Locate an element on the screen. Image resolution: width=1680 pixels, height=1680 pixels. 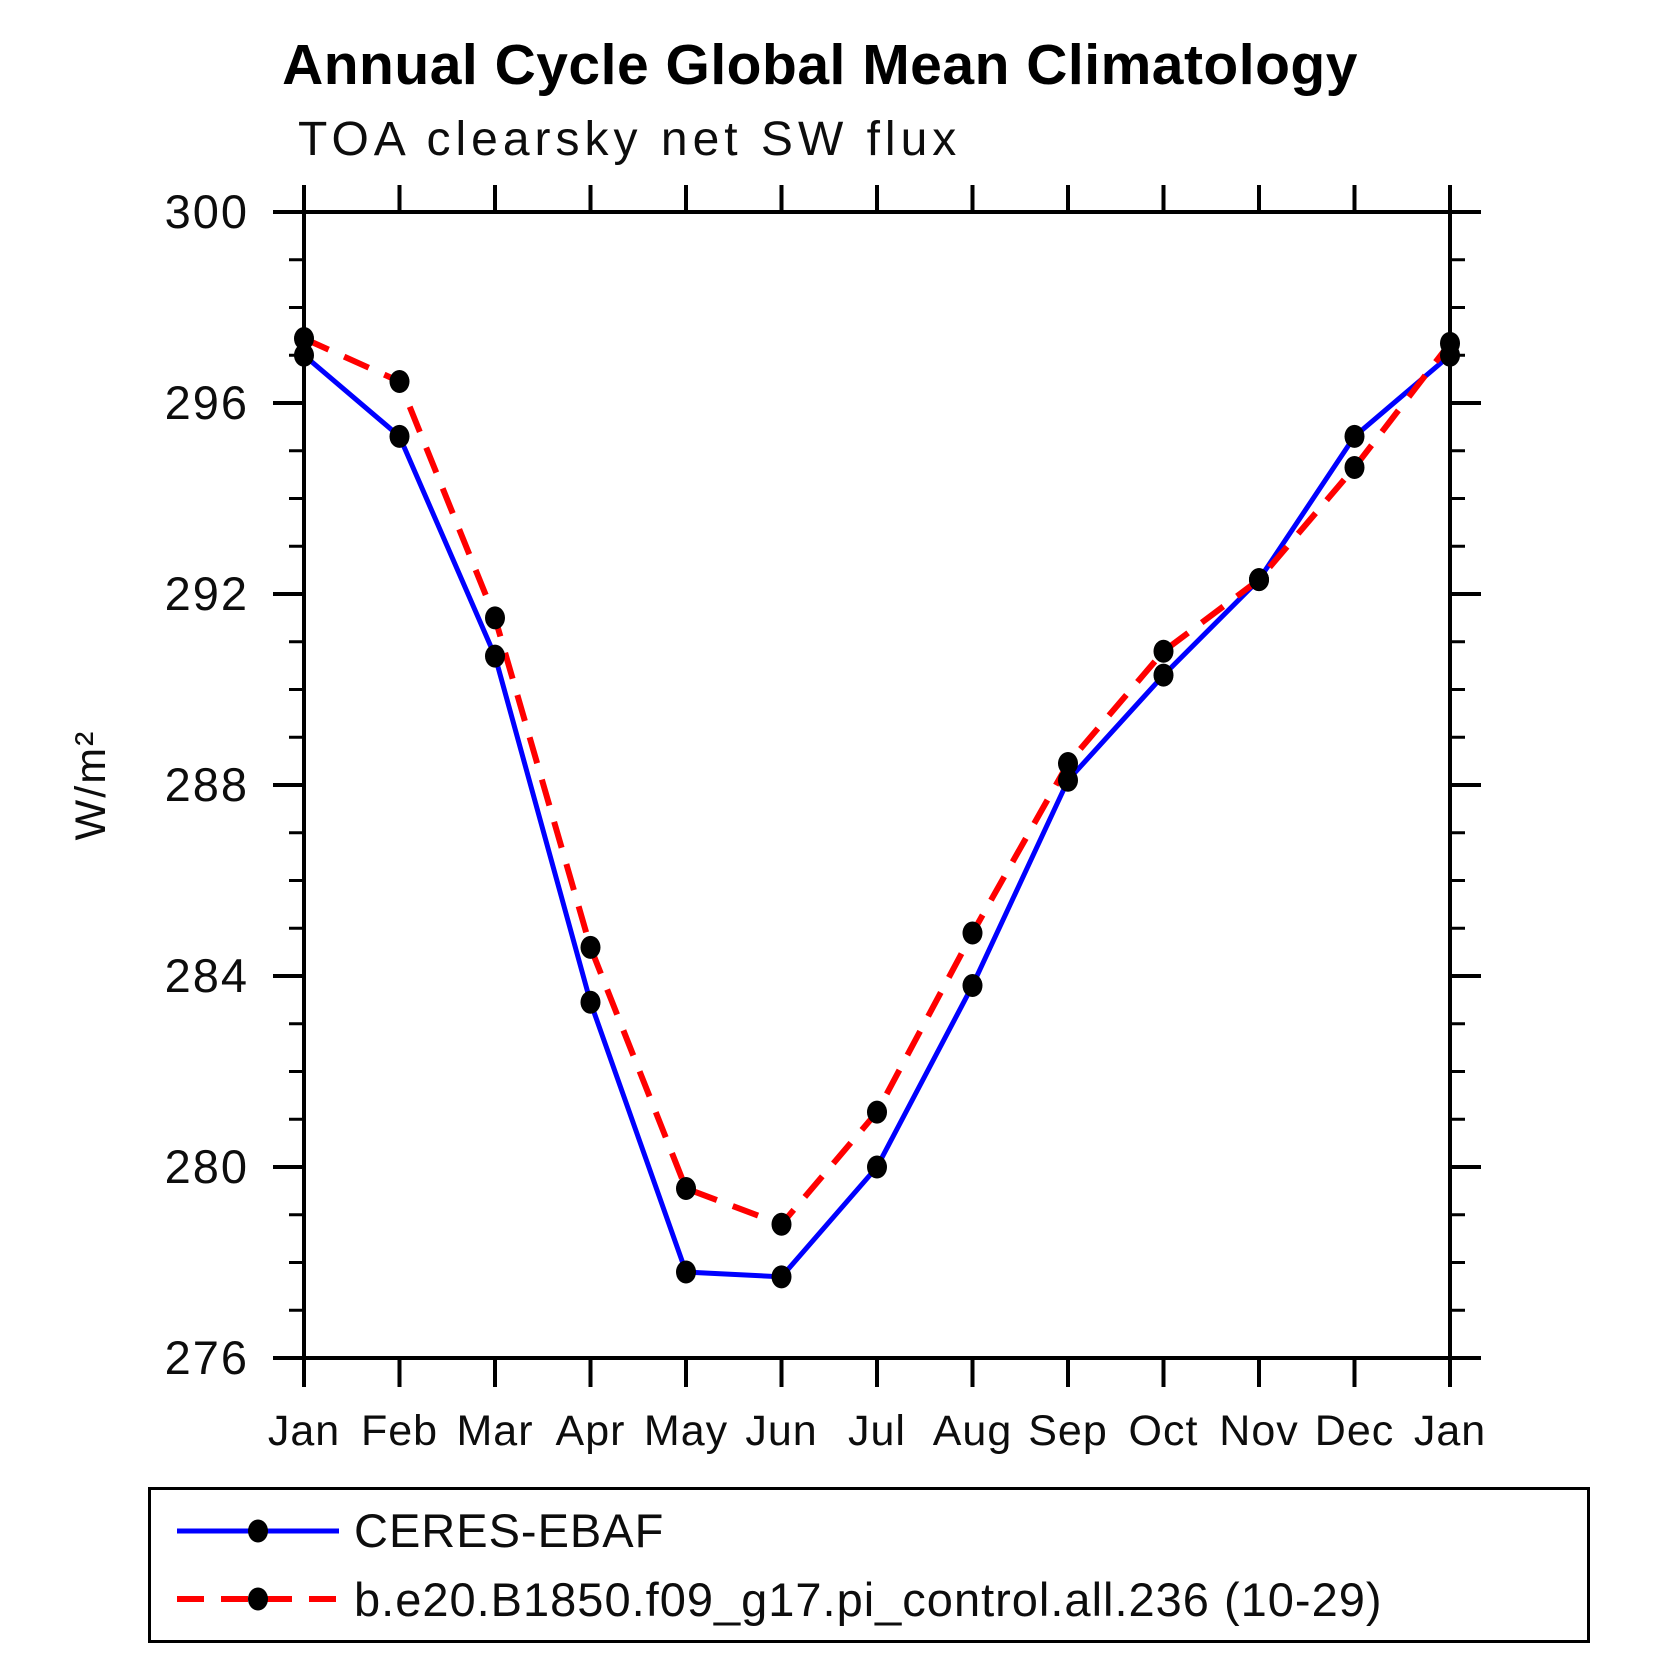
legend-sample-ceres is located at coordinates (258, 1531).